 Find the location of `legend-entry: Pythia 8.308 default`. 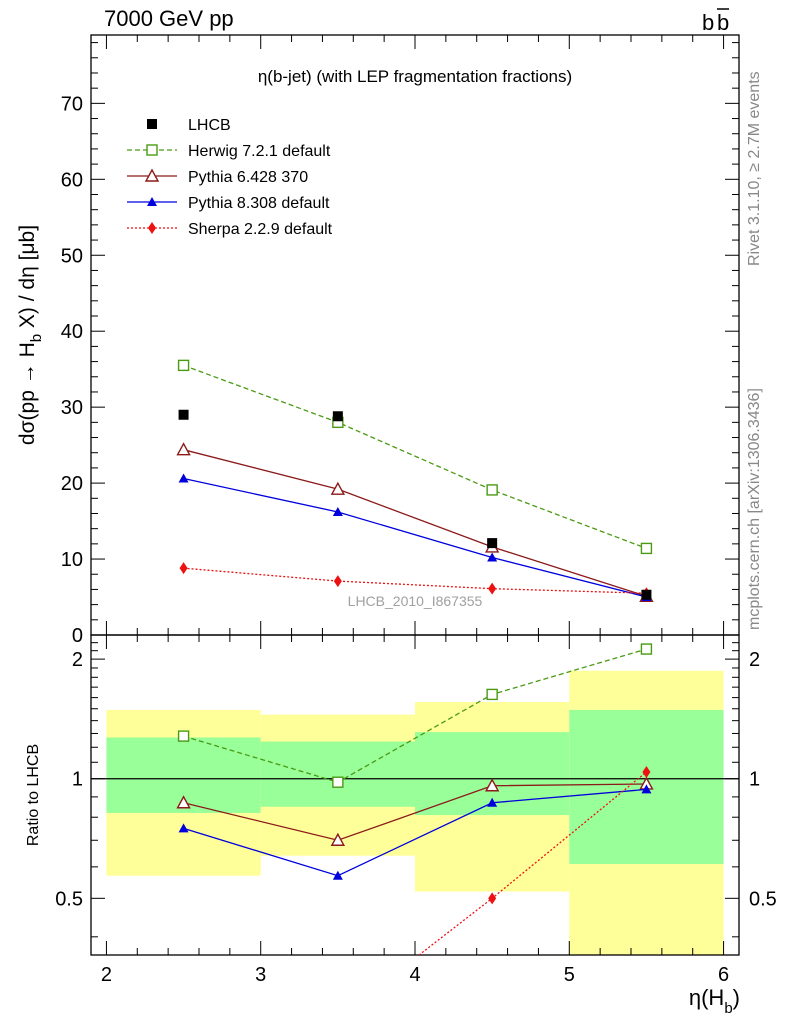

legend-entry: Pythia 8.308 default is located at coordinates (228, 203).